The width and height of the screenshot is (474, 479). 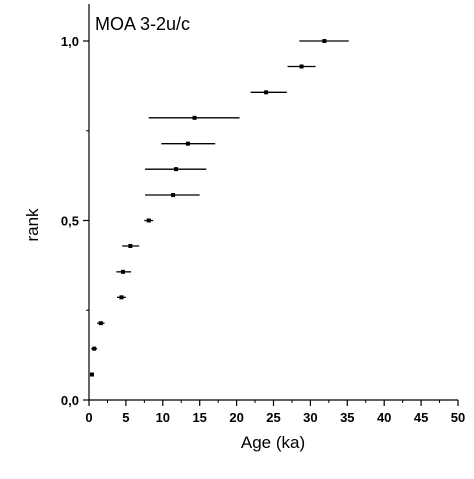 I want to click on x-tick-label-0: 0, so click(x=88, y=417).